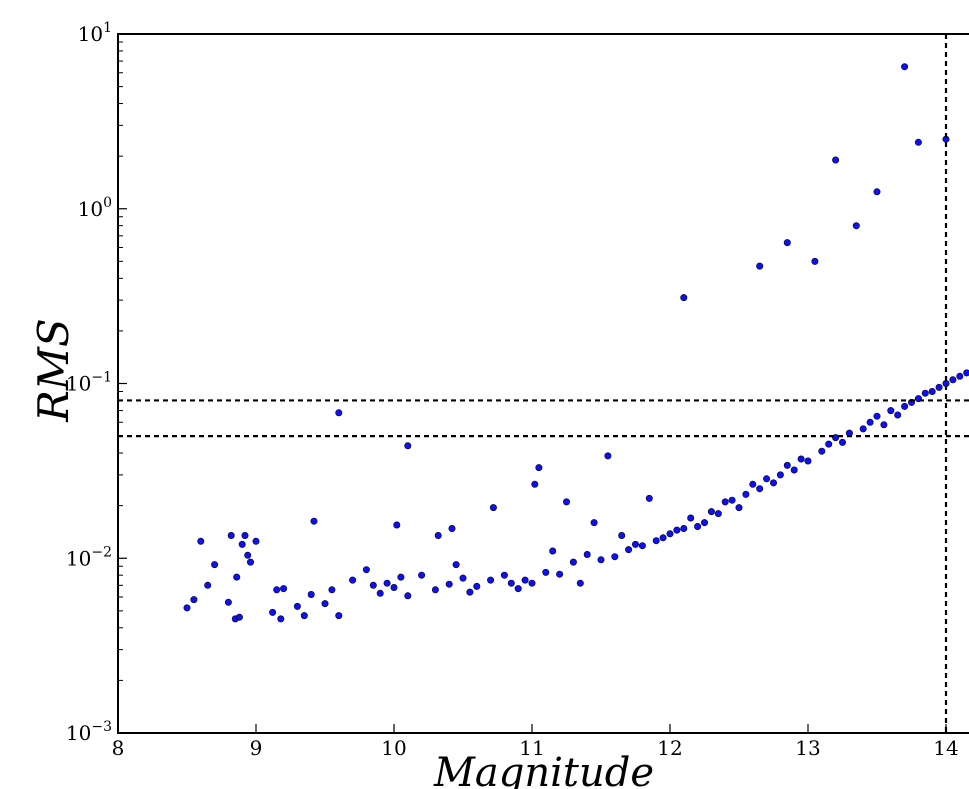  What do you see at coordinates (95, 33) in the screenshot?
I see `y-tick-label: 10¹` at bounding box center [95, 33].